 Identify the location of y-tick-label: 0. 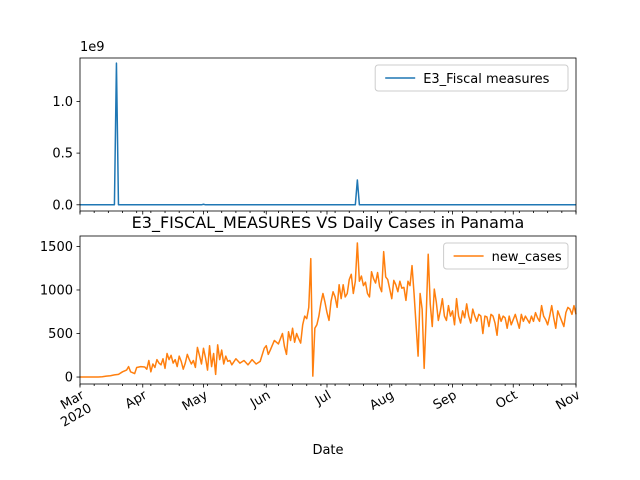
(69, 378).